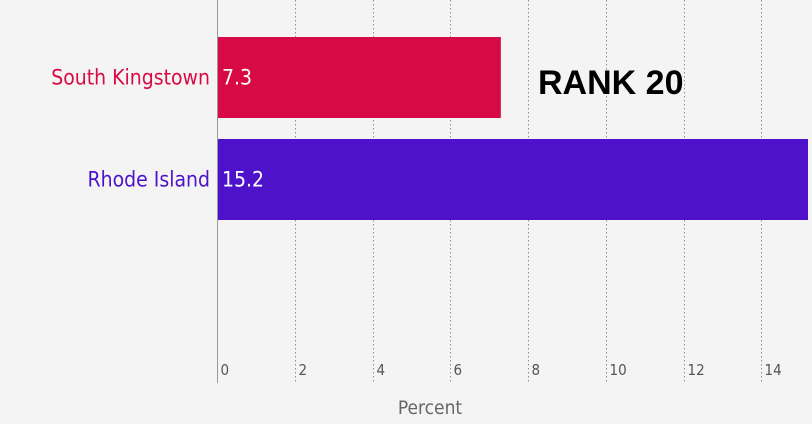  Describe the element at coordinates (430, 408) in the screenshot. I see `x-axis-title: Percent` at that location.